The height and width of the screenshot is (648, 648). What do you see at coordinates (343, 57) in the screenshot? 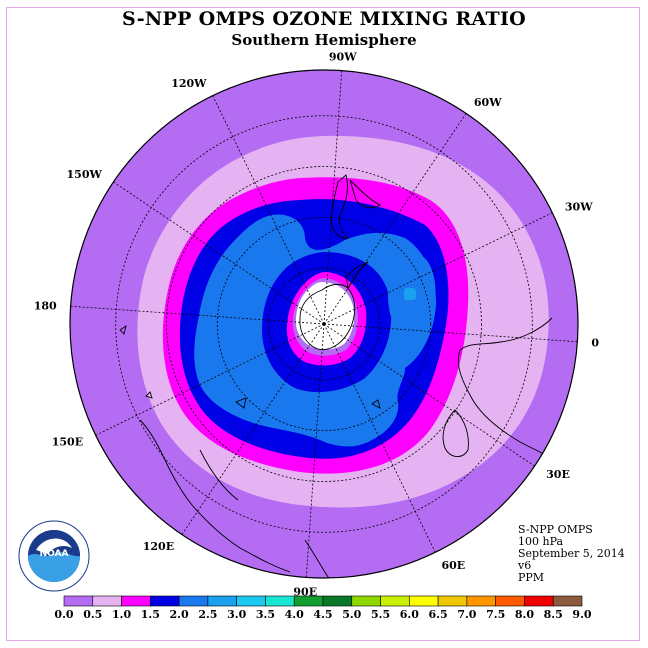
I see `longitude-label: 90W` at bounding box center [343, 57].